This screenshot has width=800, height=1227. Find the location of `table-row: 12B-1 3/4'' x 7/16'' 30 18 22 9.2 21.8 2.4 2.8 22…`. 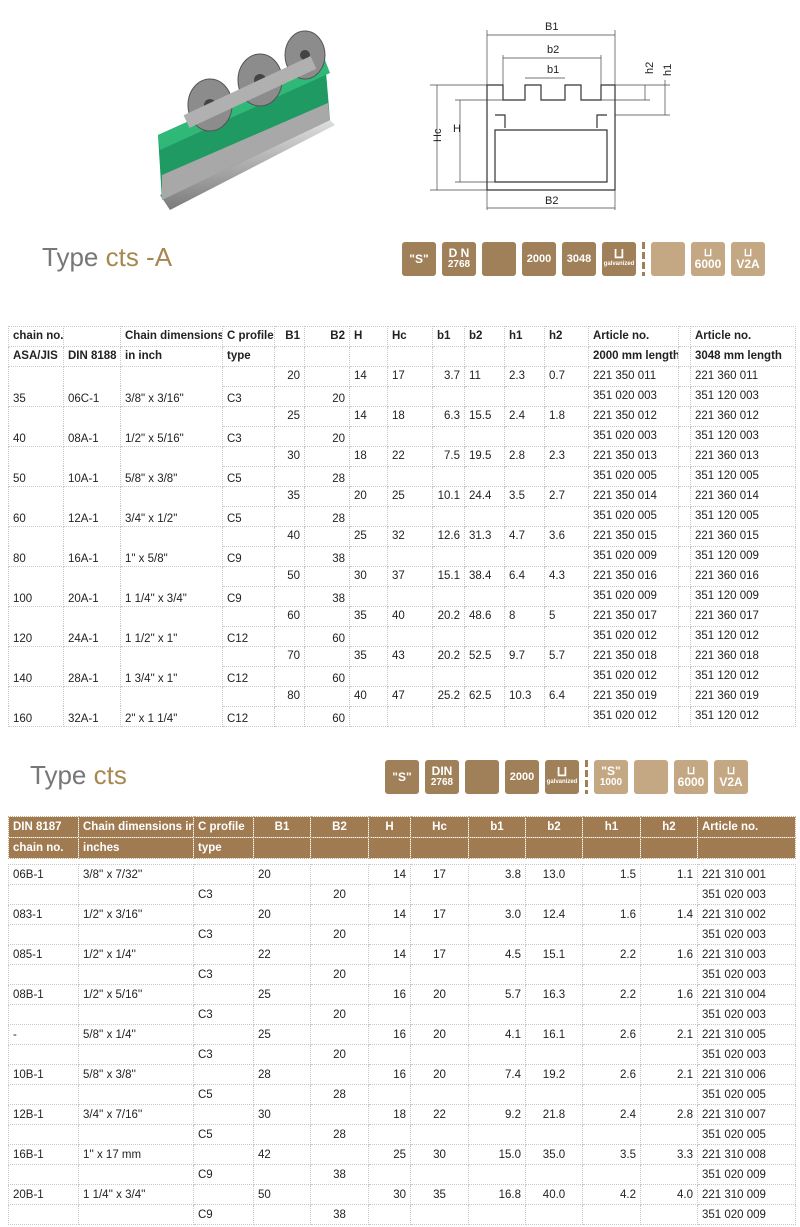

table-row: 12B-1 3/4'' x 7/16'' 30 18 22 9.2 21.8 2.4 2.8 22… is located at coordinates (402, 1114).